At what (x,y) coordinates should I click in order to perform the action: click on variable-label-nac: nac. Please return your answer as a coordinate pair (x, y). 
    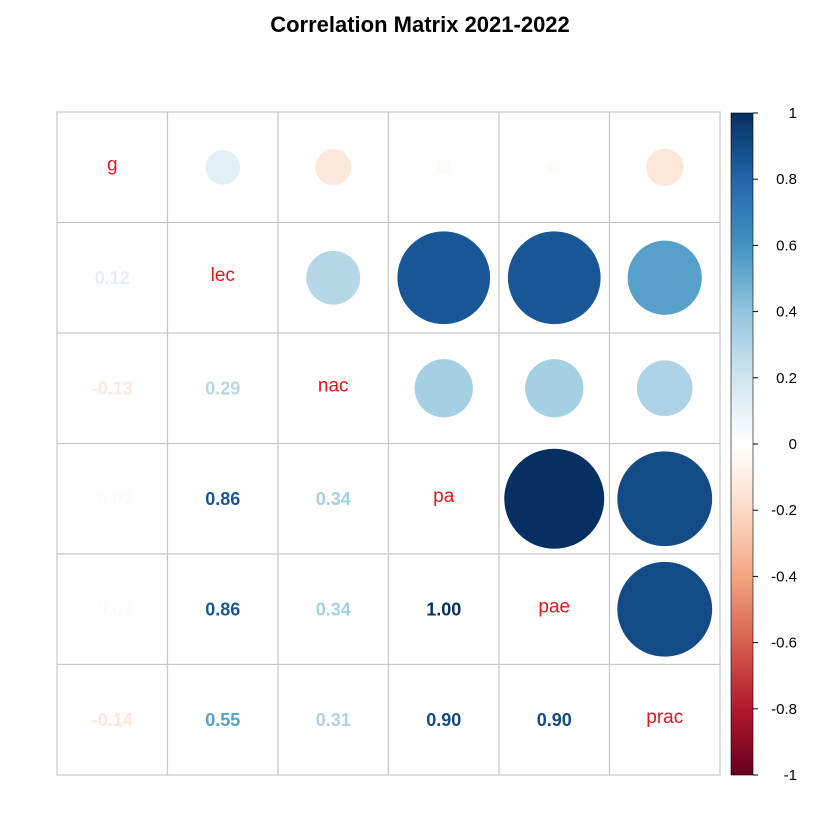
    Looking at the image, I should click on (333, 385).